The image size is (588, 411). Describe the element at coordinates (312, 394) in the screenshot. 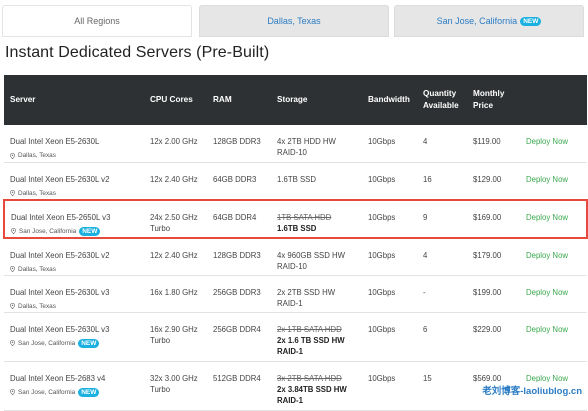

I see `storage-value: 2x 3.84TB SSD HW RAID-1` at that location.